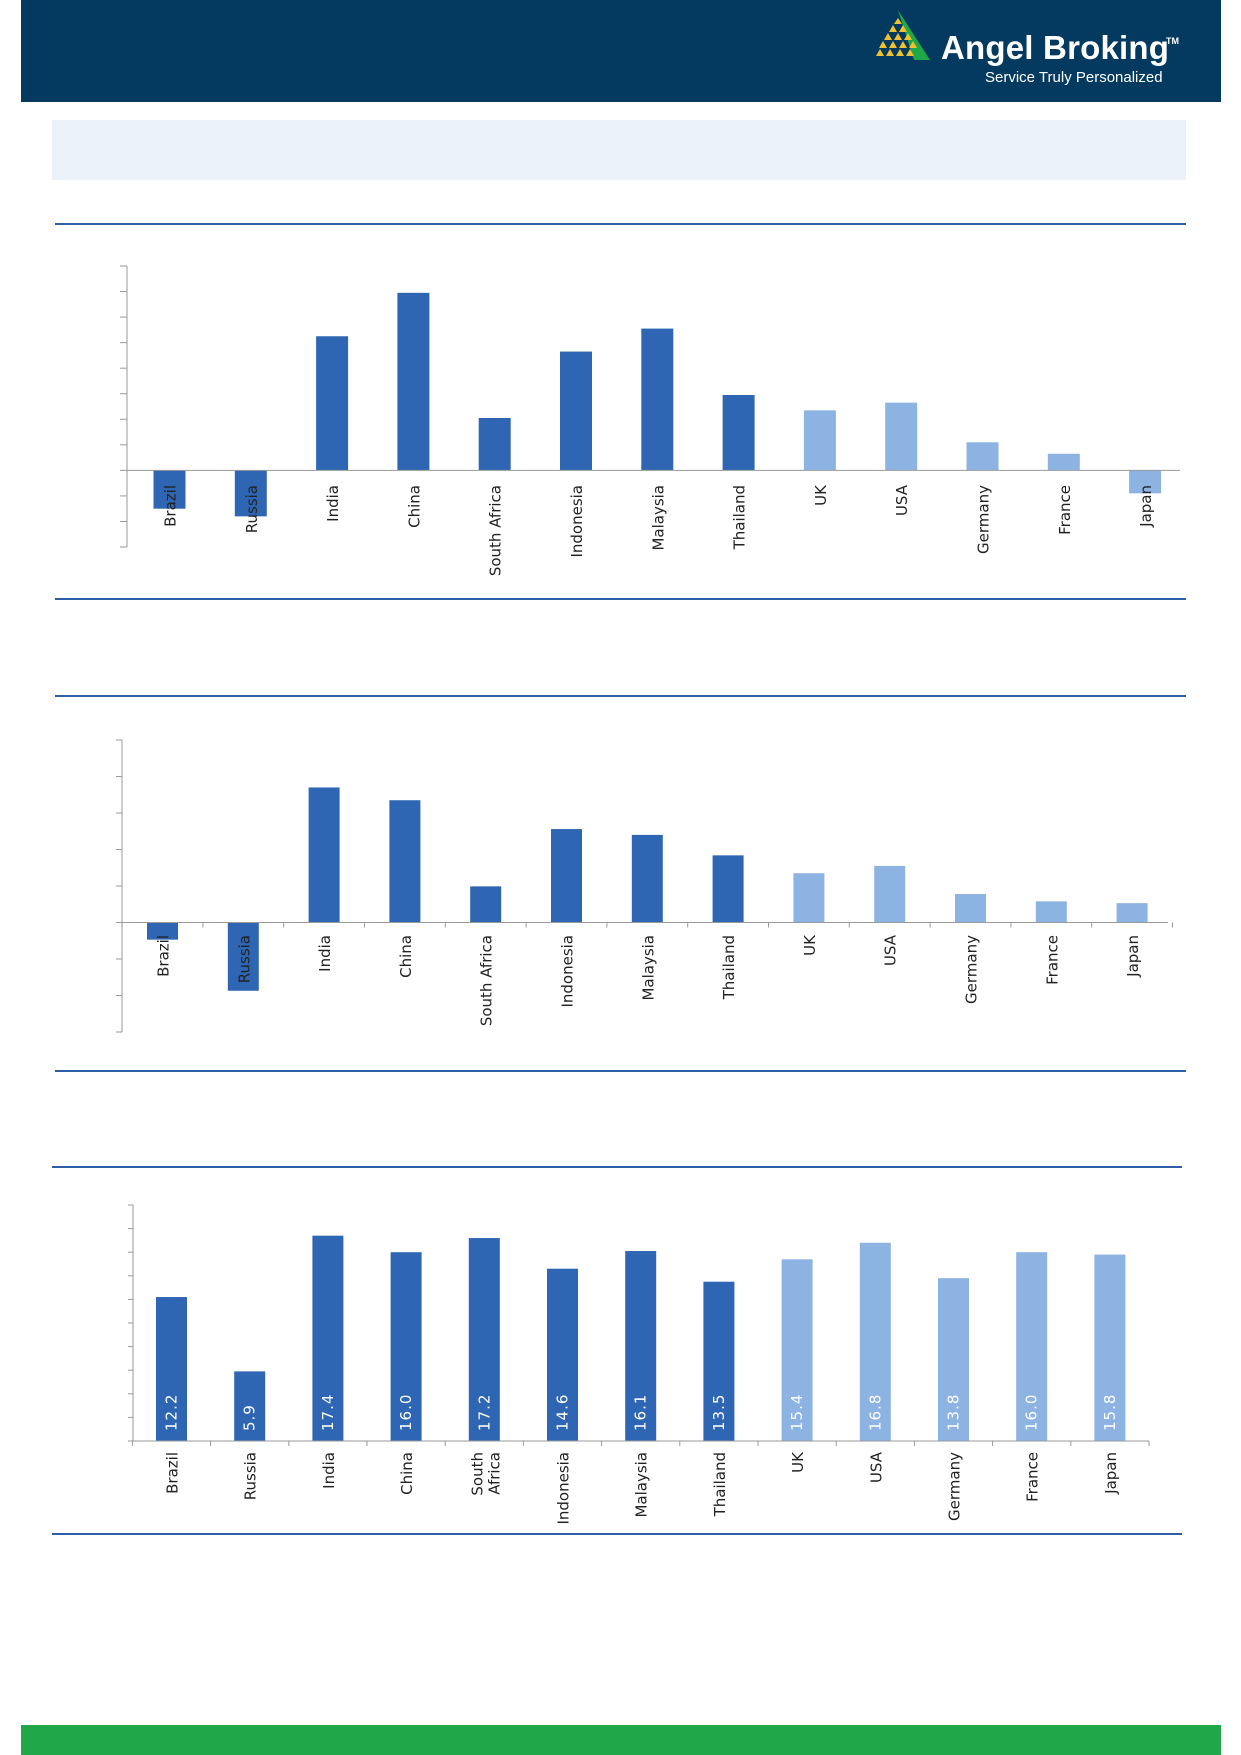 The image size is (1241, 1755). I want to click on chart2-category-label-brazil: Brazil, so click(164, 956).